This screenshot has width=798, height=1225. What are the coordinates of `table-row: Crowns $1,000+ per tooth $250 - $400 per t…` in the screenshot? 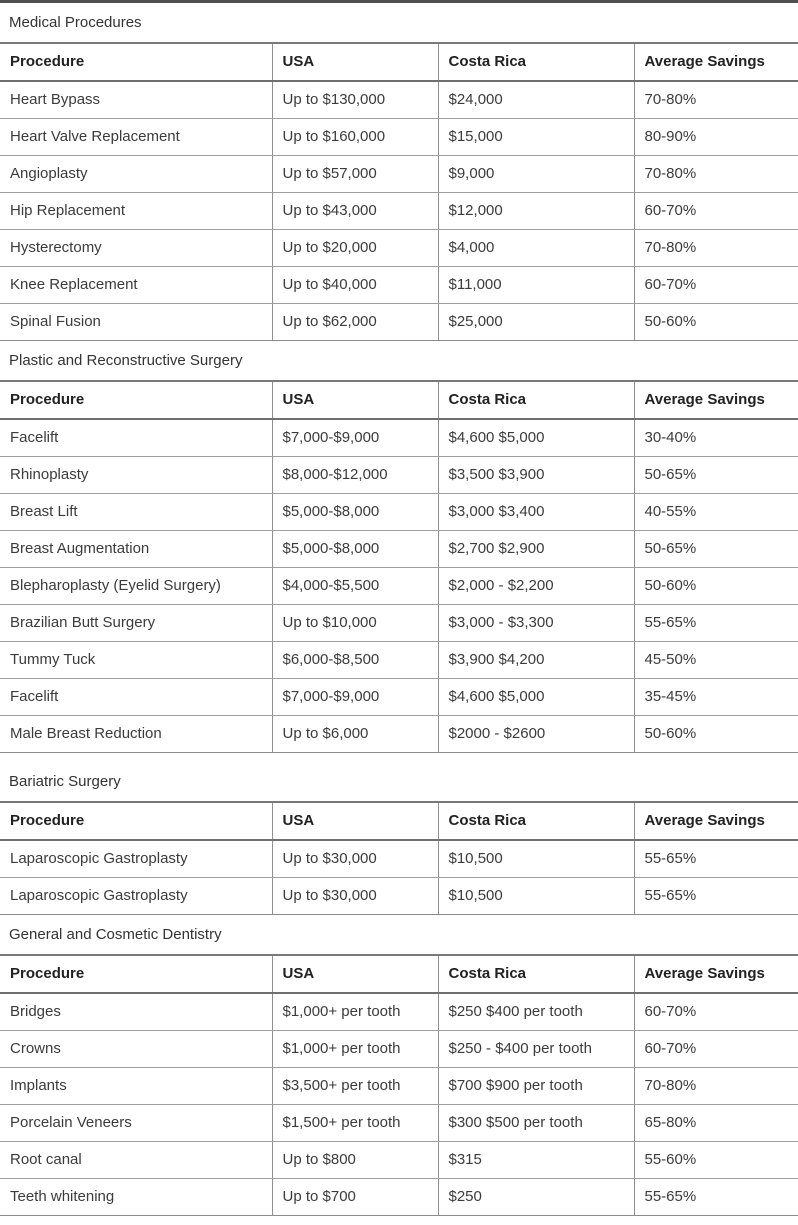 It's located at (399, 1049).